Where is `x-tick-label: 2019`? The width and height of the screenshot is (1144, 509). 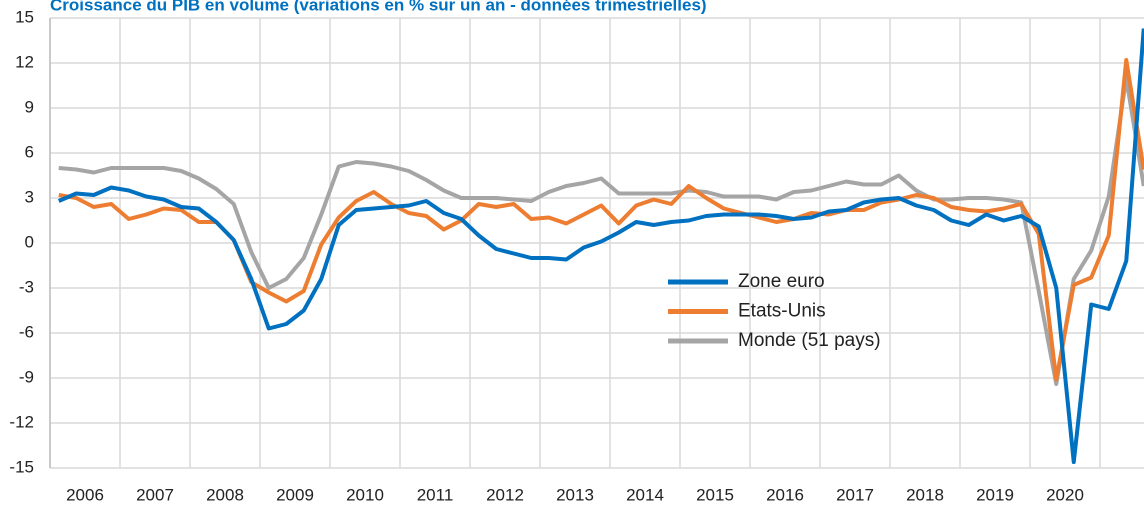
x-tick-label: 2019 is located at coordinates (995, 494).